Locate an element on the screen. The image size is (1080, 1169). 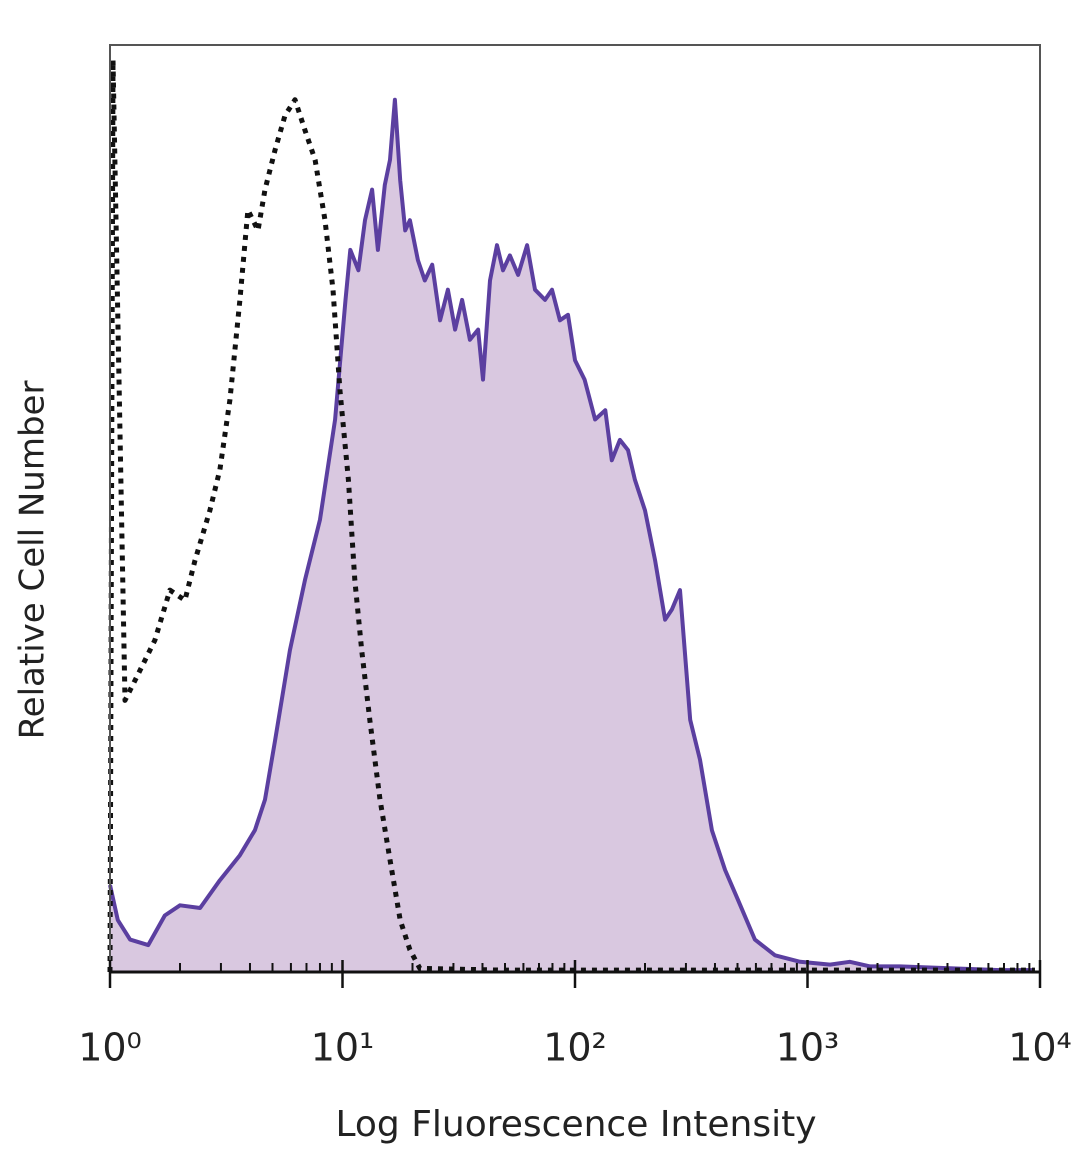
y-axis-label: Relative Cell Number is located at coordinates (33, 560).